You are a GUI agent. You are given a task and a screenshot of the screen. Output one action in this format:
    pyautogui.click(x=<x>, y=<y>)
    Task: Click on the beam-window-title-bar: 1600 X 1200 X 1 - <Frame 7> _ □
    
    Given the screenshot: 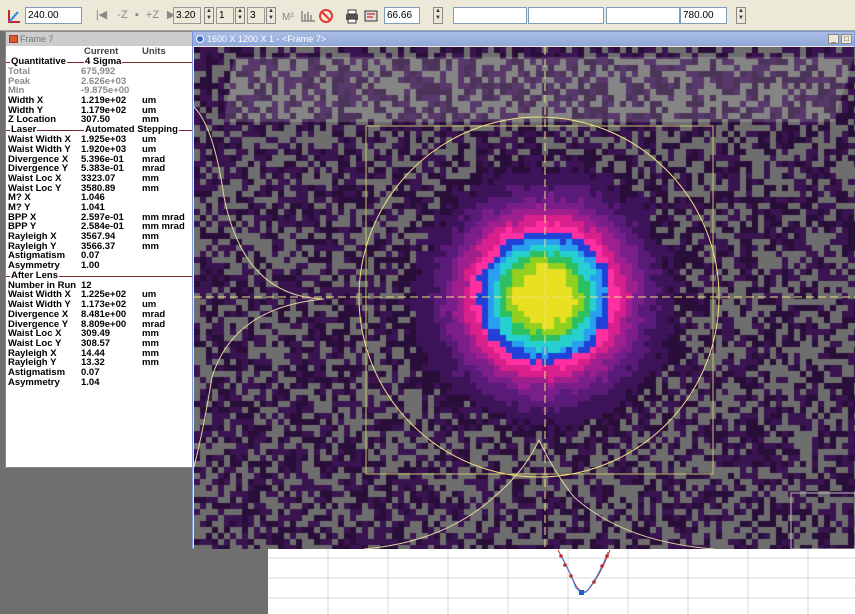 What is the action you would take?
    pyautogui.click(x=523, y=39)
    